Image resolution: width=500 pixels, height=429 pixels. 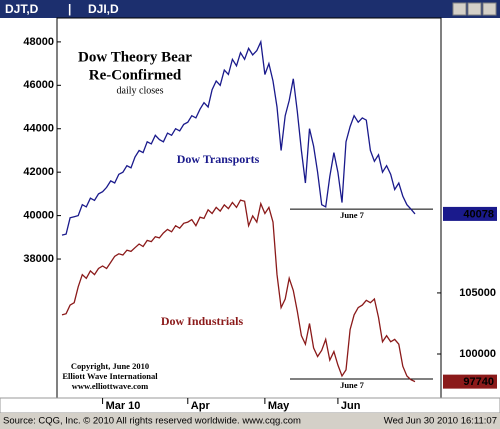 I want to click on last-value-label: 40078, so click(x=478, y=214).